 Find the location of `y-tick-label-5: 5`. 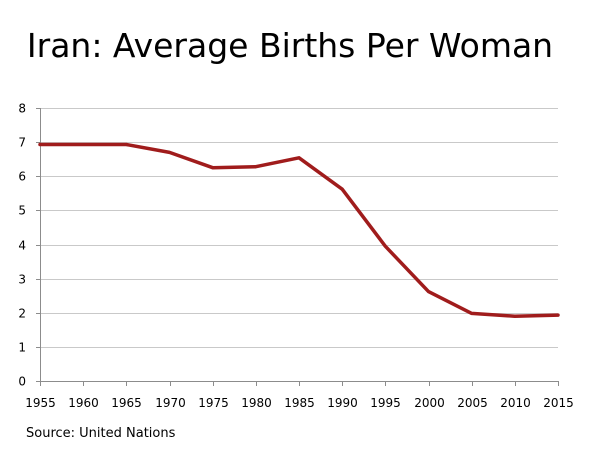

y-tick-label-5: 5 is located at coordinates (22, 211).